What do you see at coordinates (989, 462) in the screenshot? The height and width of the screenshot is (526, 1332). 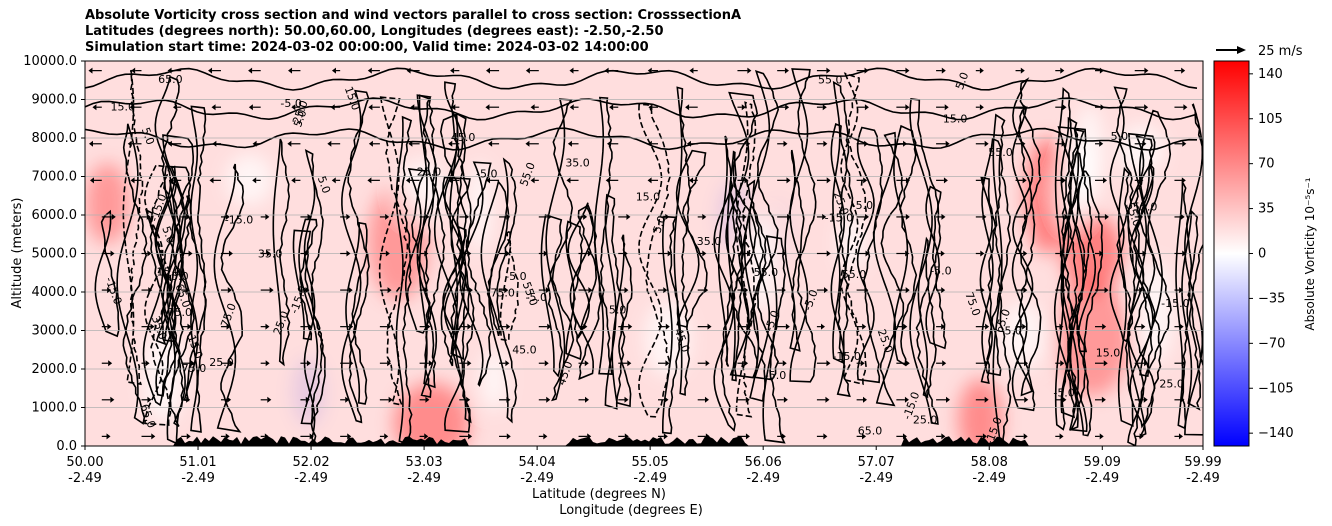 I see `x-tick-label-8: 58.08` at bounding box center [989, 462].